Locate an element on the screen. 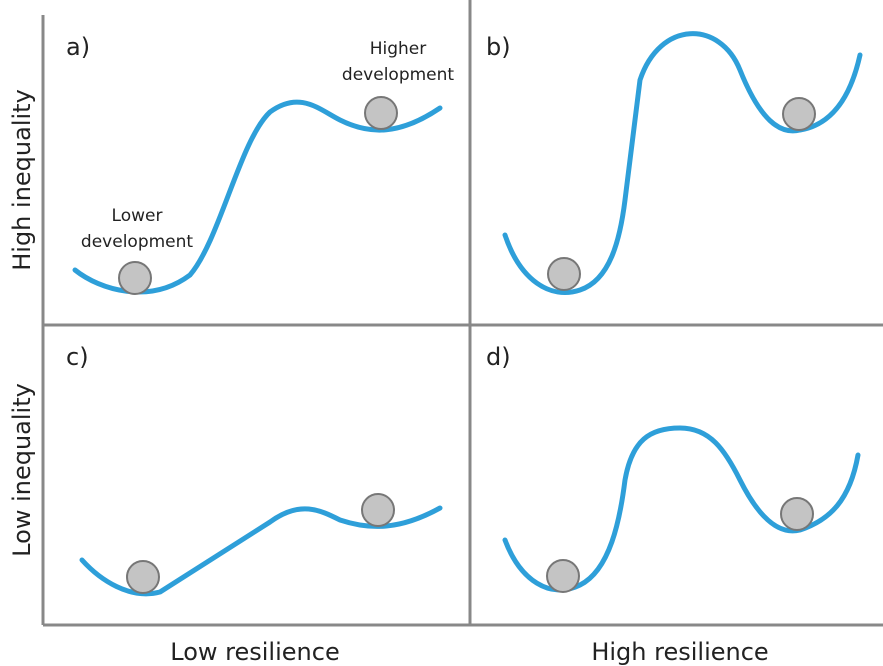  panel-label: c) is located at coordinates (77, 357).